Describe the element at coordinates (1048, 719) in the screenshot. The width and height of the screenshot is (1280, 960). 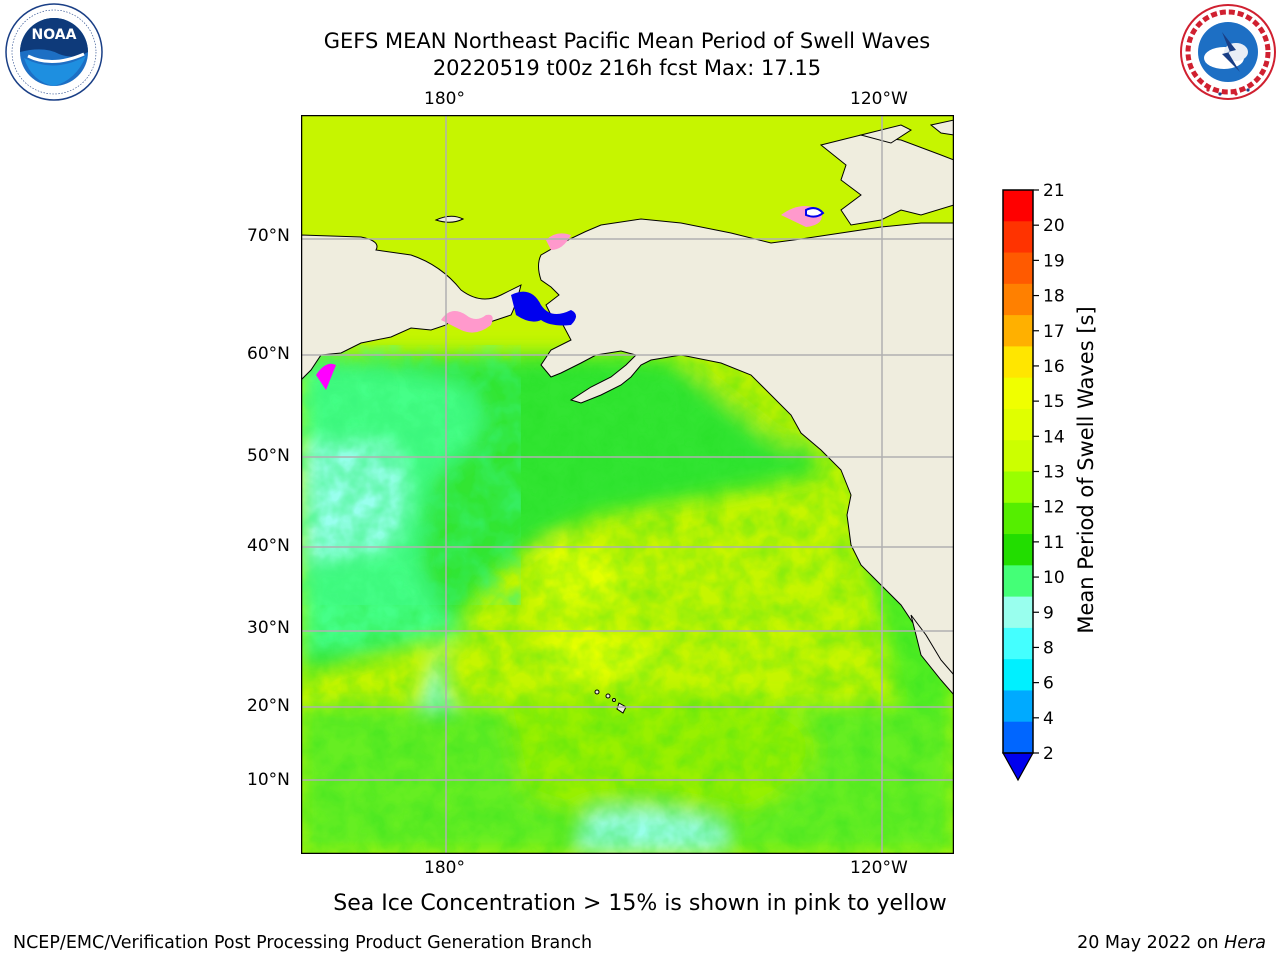
I see `colorbar-tick-label: 4` at that location.